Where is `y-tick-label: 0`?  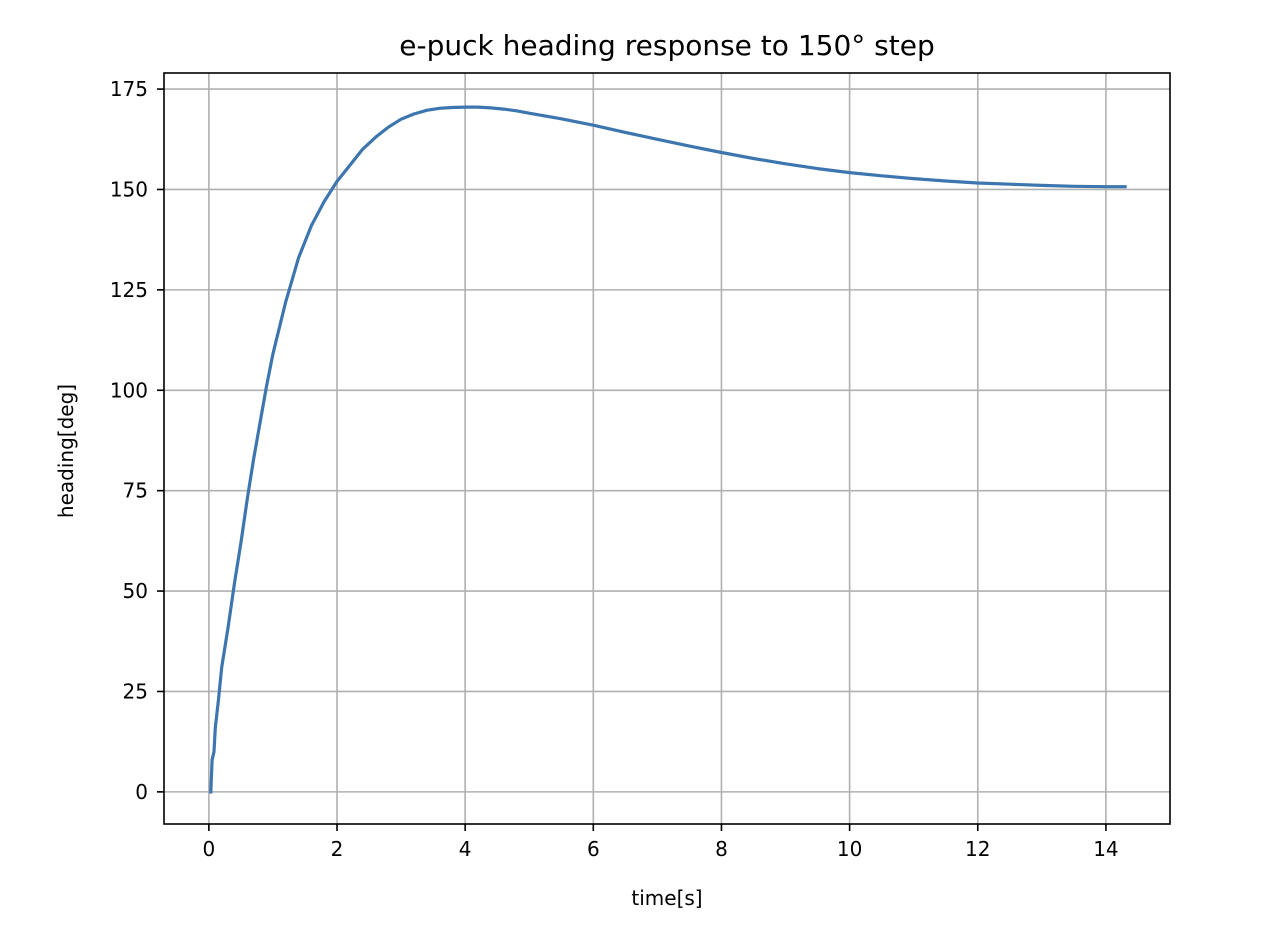
y-tick-label: 0 is located at coordinates (141, 792).